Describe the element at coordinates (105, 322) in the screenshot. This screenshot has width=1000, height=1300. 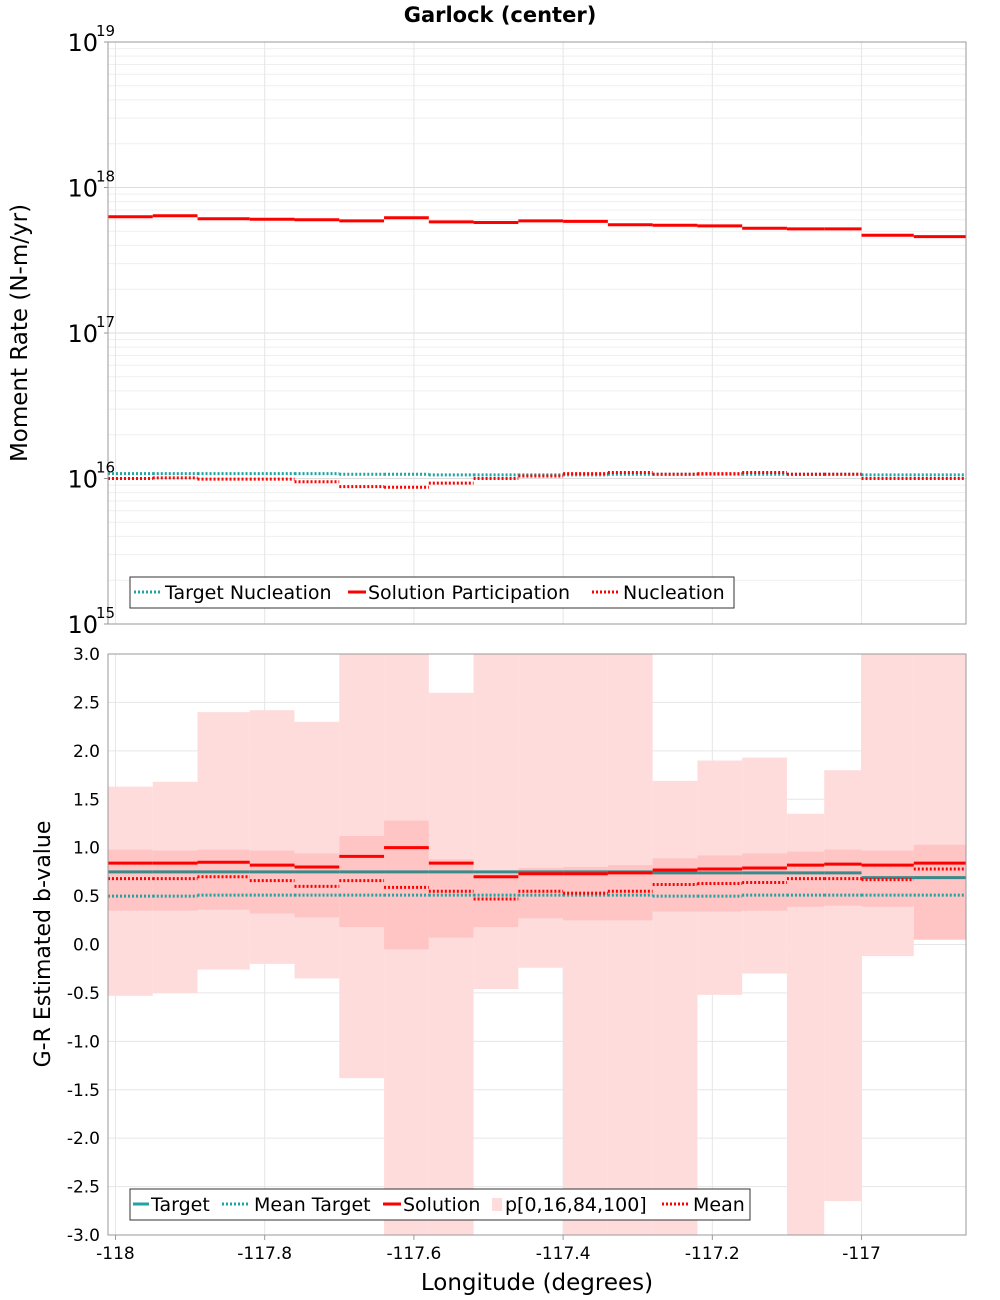
I see `y-tick-exponent: 17` at that location.